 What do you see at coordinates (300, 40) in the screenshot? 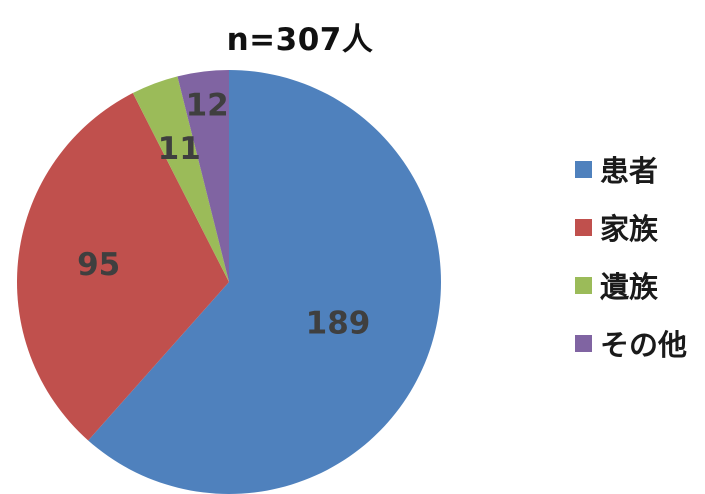
I see `chart-title: n=307人` at bounding box center [300, 40].